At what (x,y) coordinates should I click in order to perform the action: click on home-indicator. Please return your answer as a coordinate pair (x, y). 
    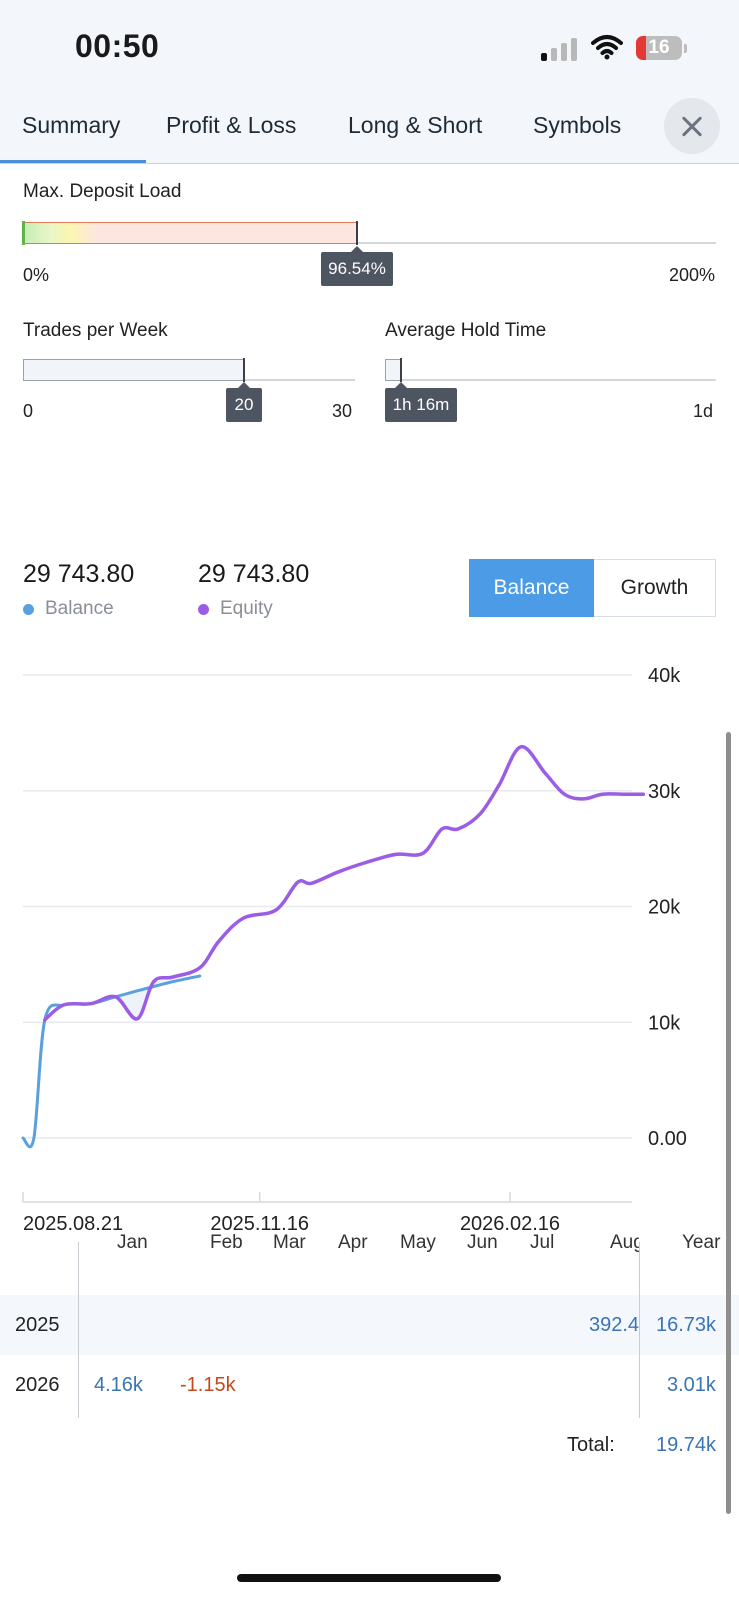
    Looking at the image, I should click on (369, 1578).